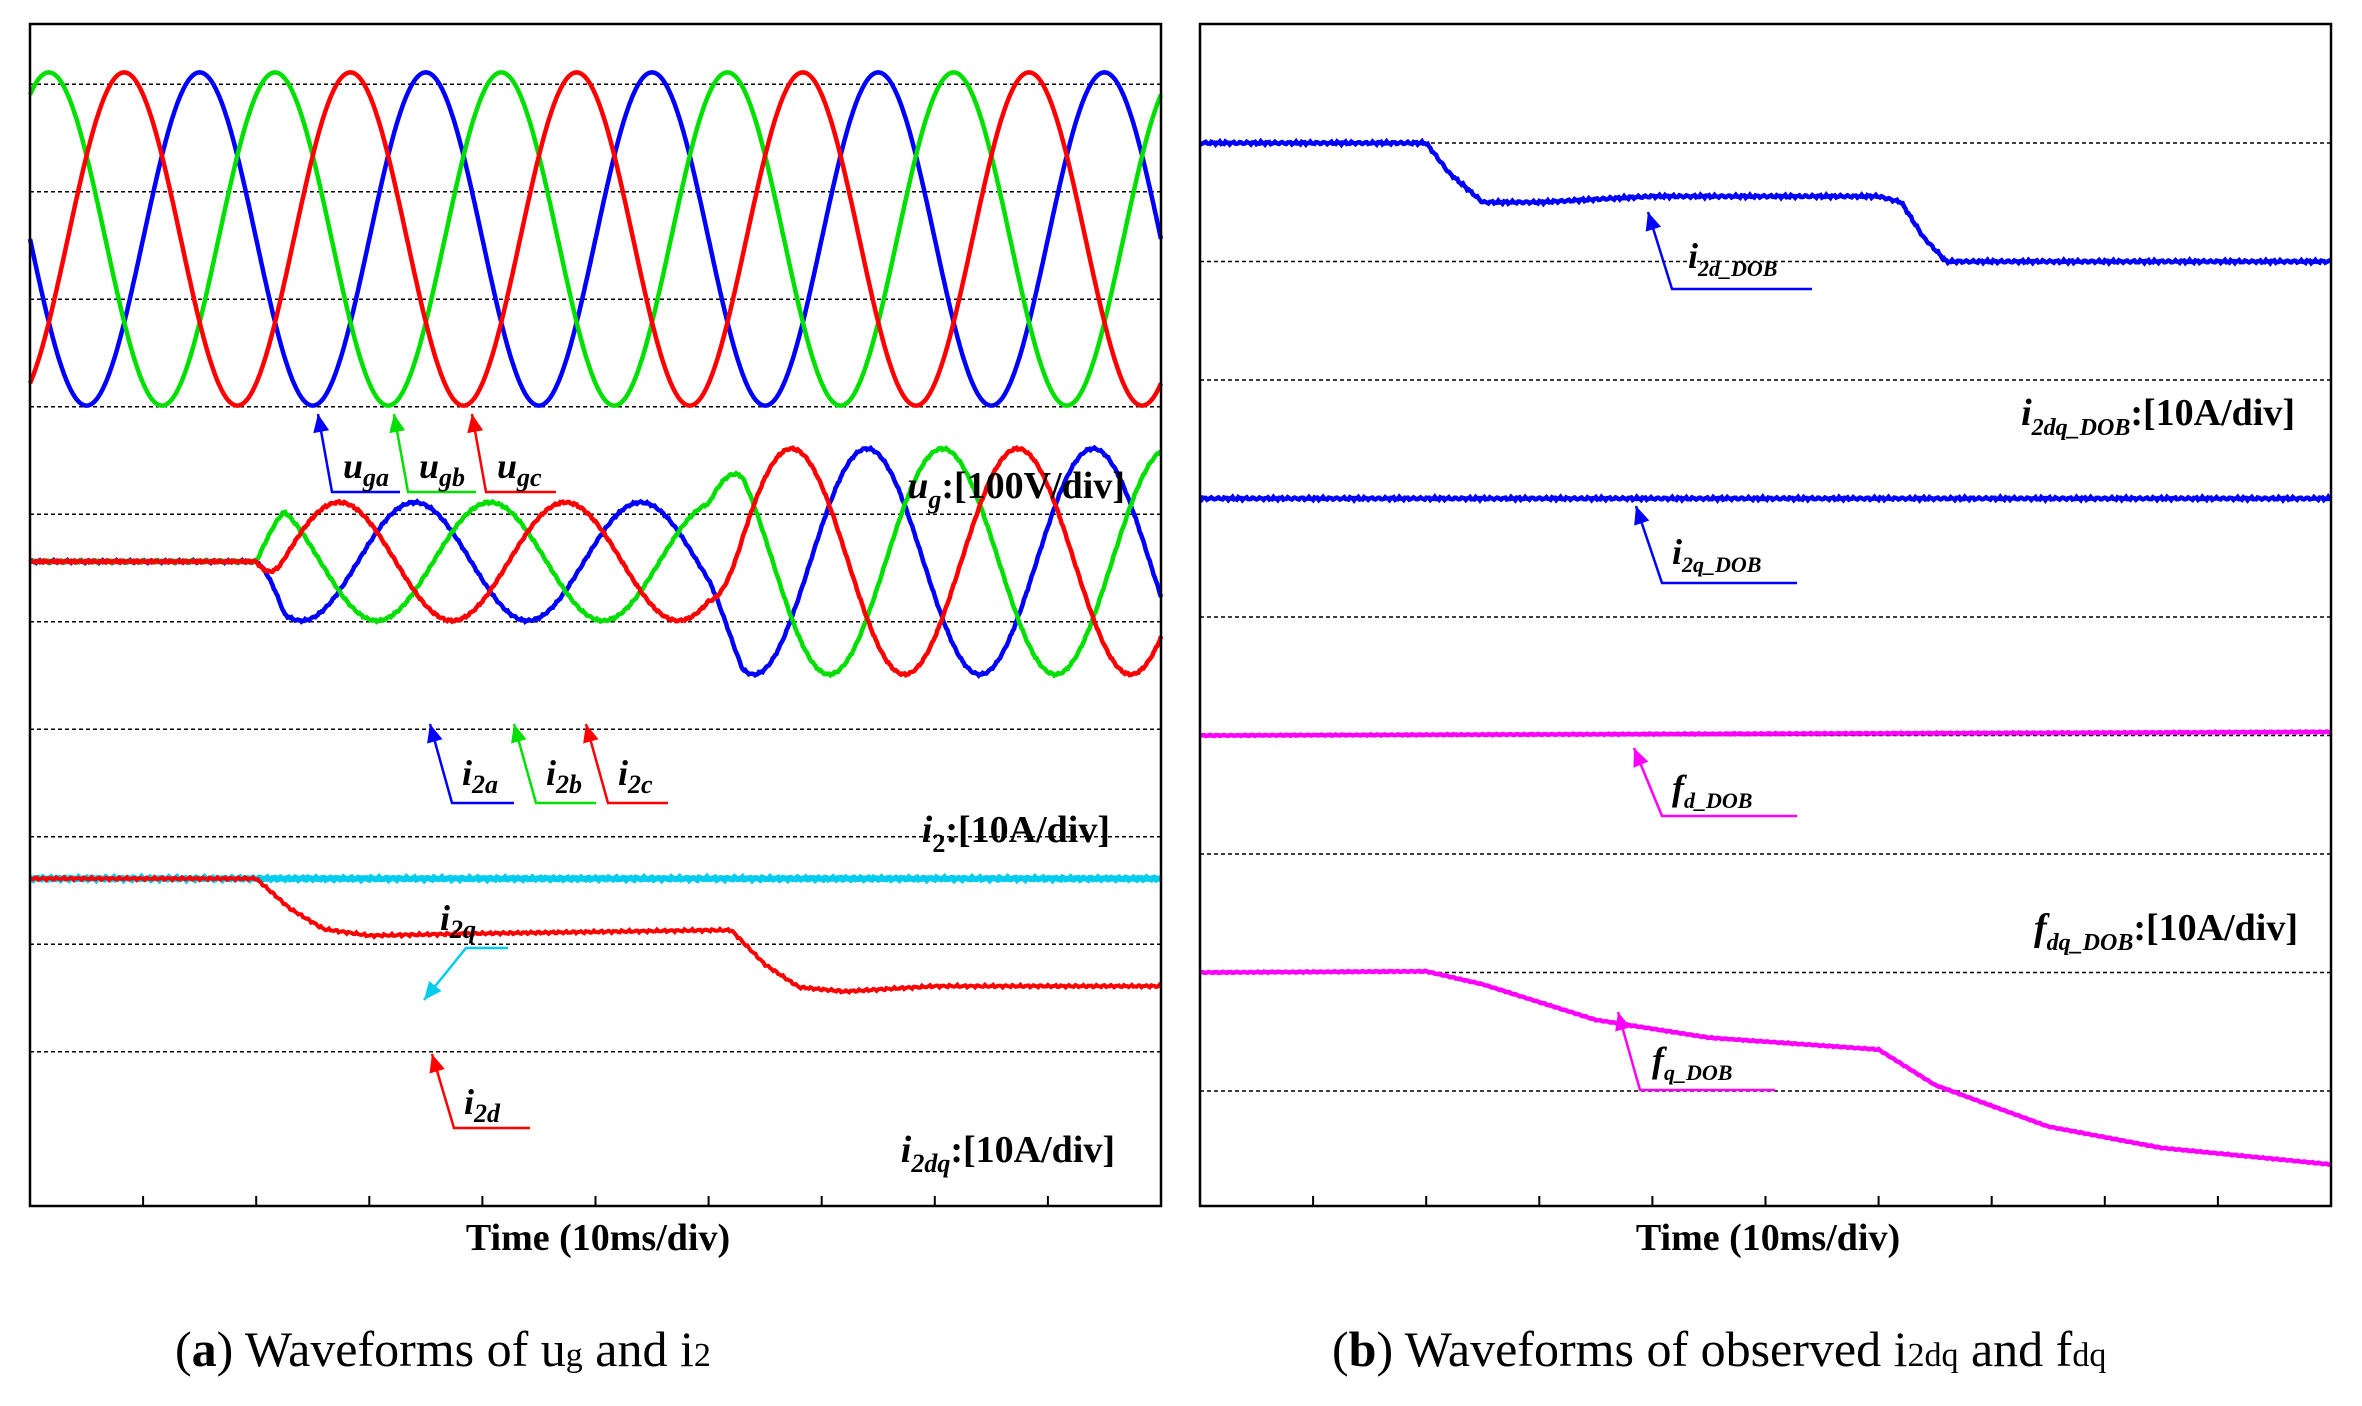 This screenshot has width=2362, height=1406. I want to click on callout-line-u_gb, so click(434, 453).